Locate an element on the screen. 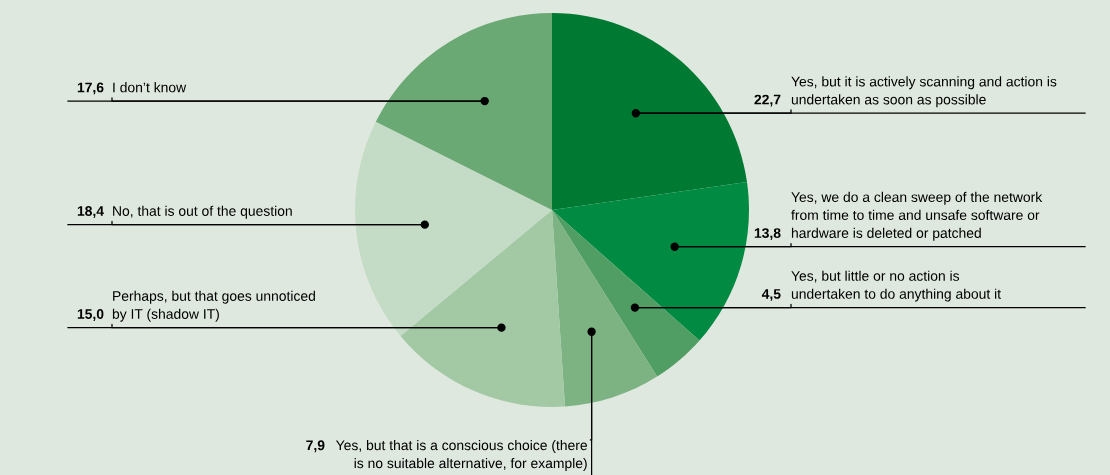 Image resolution: width=1110 pixels, height=475 pixels. slice-label: Yes, but it is actively scanning and action is undertaken as soon as possible is located at coordinates (924, 92).